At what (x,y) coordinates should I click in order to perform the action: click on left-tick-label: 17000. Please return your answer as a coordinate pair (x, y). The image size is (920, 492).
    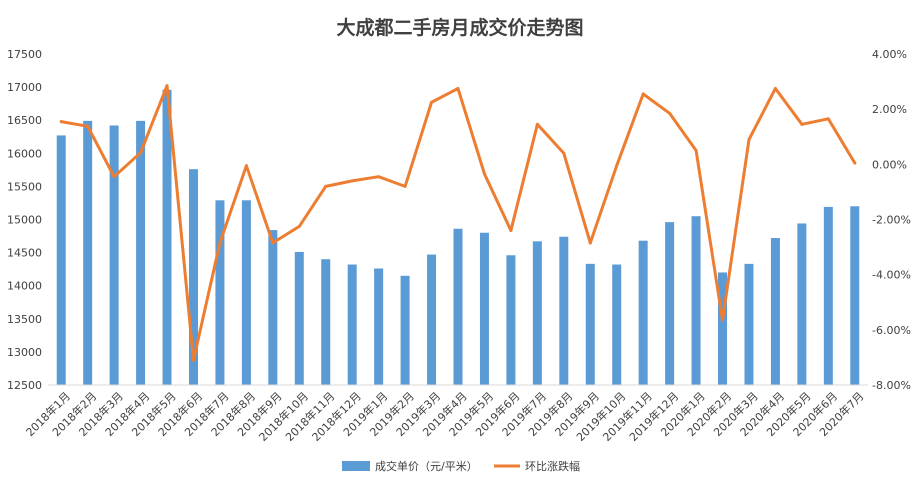
    Looking at the image, I should click on (24, 87).